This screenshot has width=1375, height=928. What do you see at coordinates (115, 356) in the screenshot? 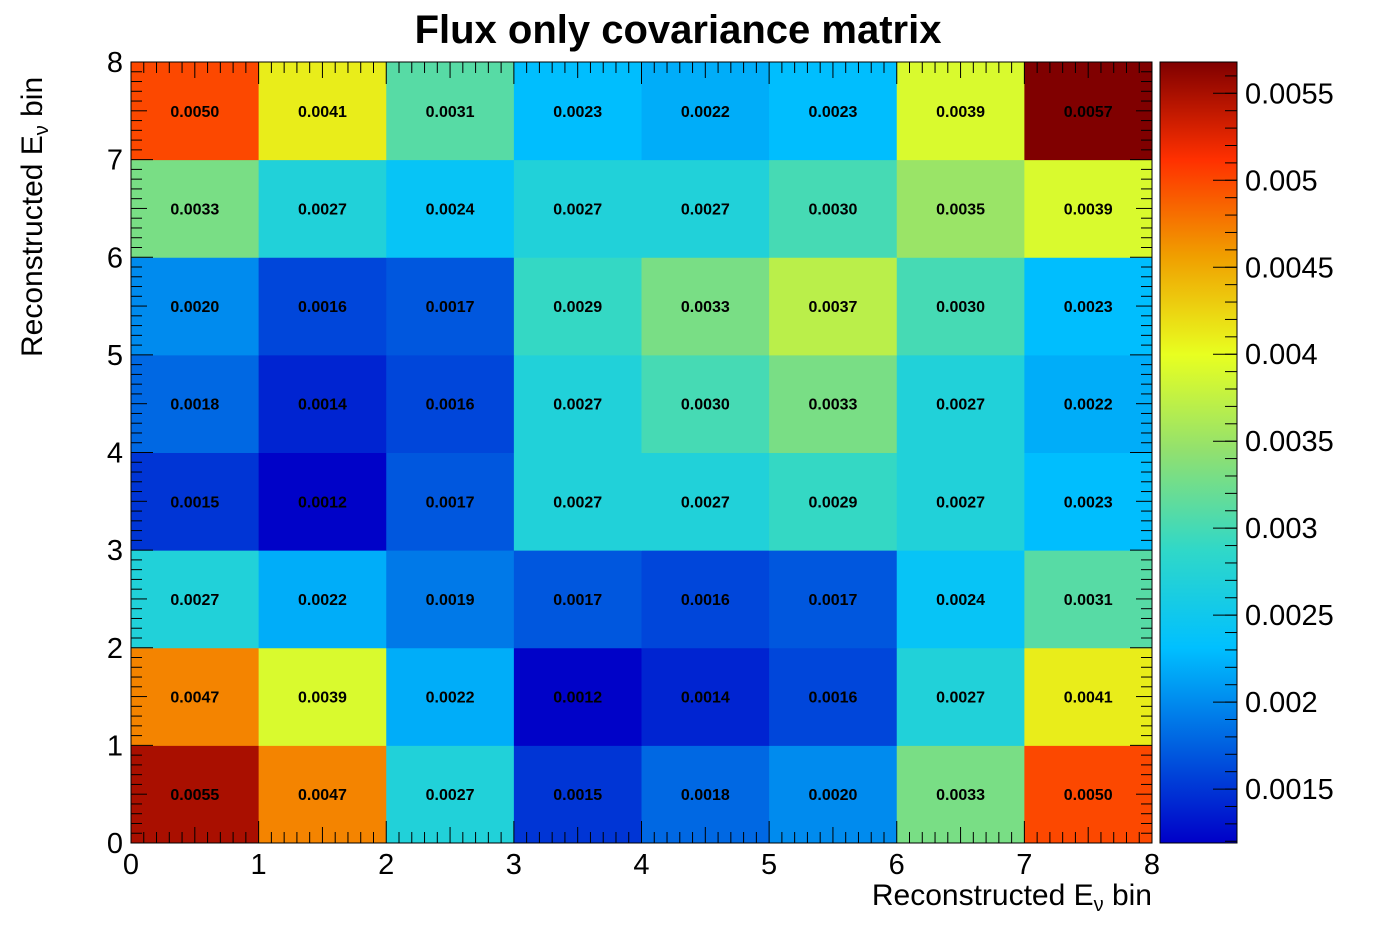
I see `y-tick-label: 5` at bounding box center [115, 356].